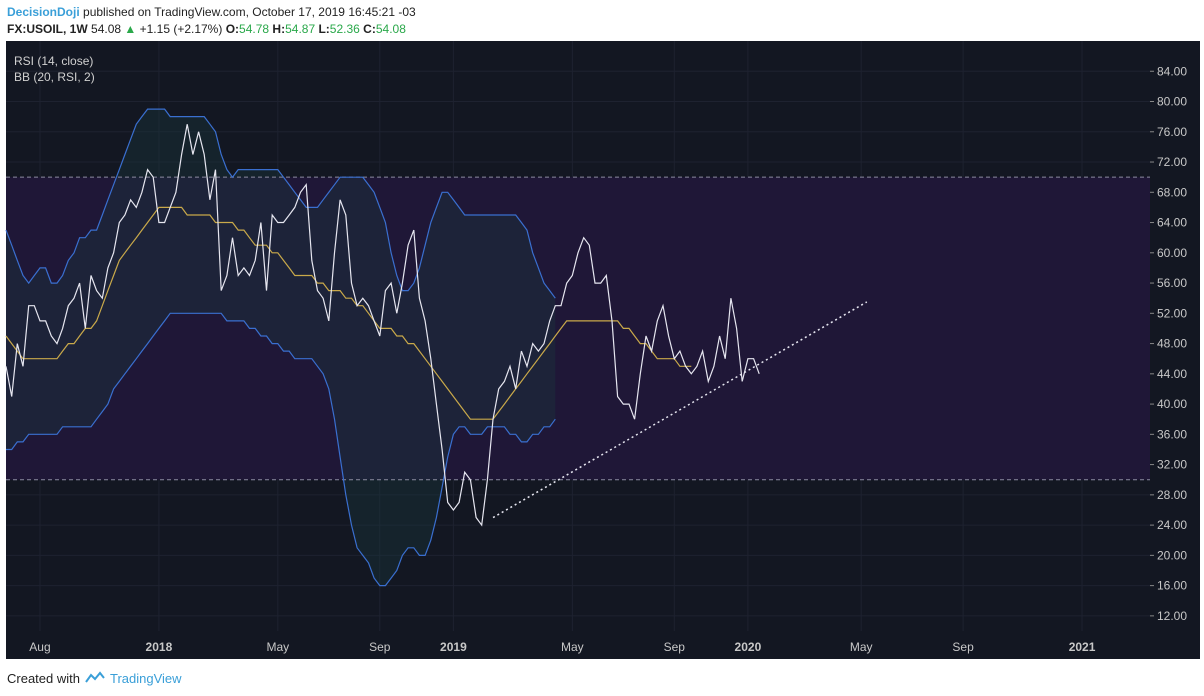 The width and height of the screenshot is (1204, 696). I want to click on x-tick-label: 2021, so click(1082, 647).